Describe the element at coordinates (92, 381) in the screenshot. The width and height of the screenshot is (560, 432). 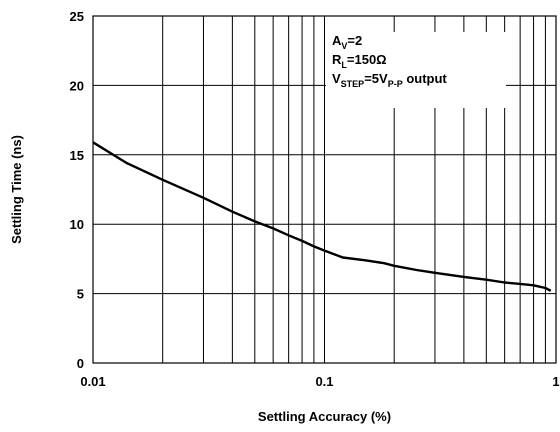
I see `x-tick-label: 0.01` at that location.